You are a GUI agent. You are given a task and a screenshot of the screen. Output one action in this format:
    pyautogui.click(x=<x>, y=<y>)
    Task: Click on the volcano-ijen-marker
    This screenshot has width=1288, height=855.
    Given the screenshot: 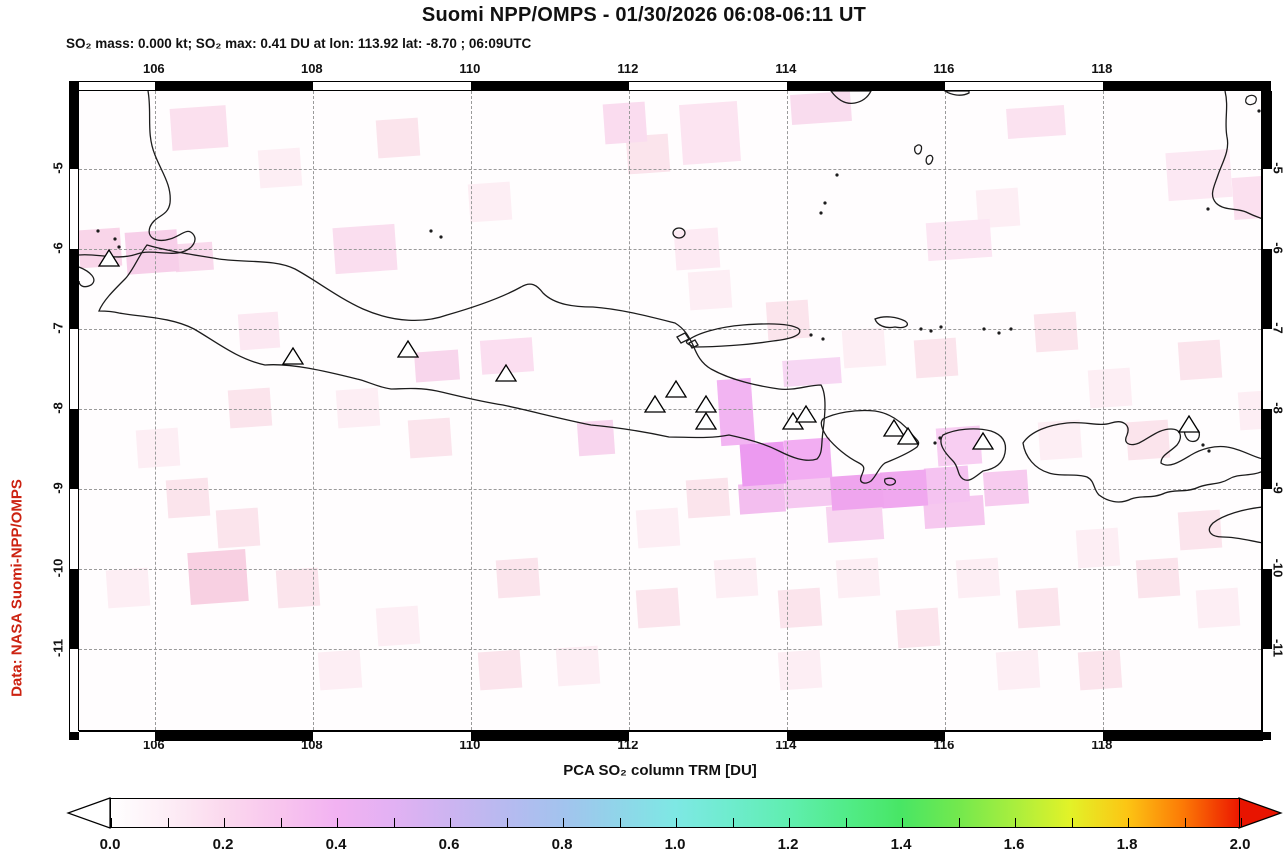 What is the action you would take?
    pyautogui.click(x=806, y=413)
    